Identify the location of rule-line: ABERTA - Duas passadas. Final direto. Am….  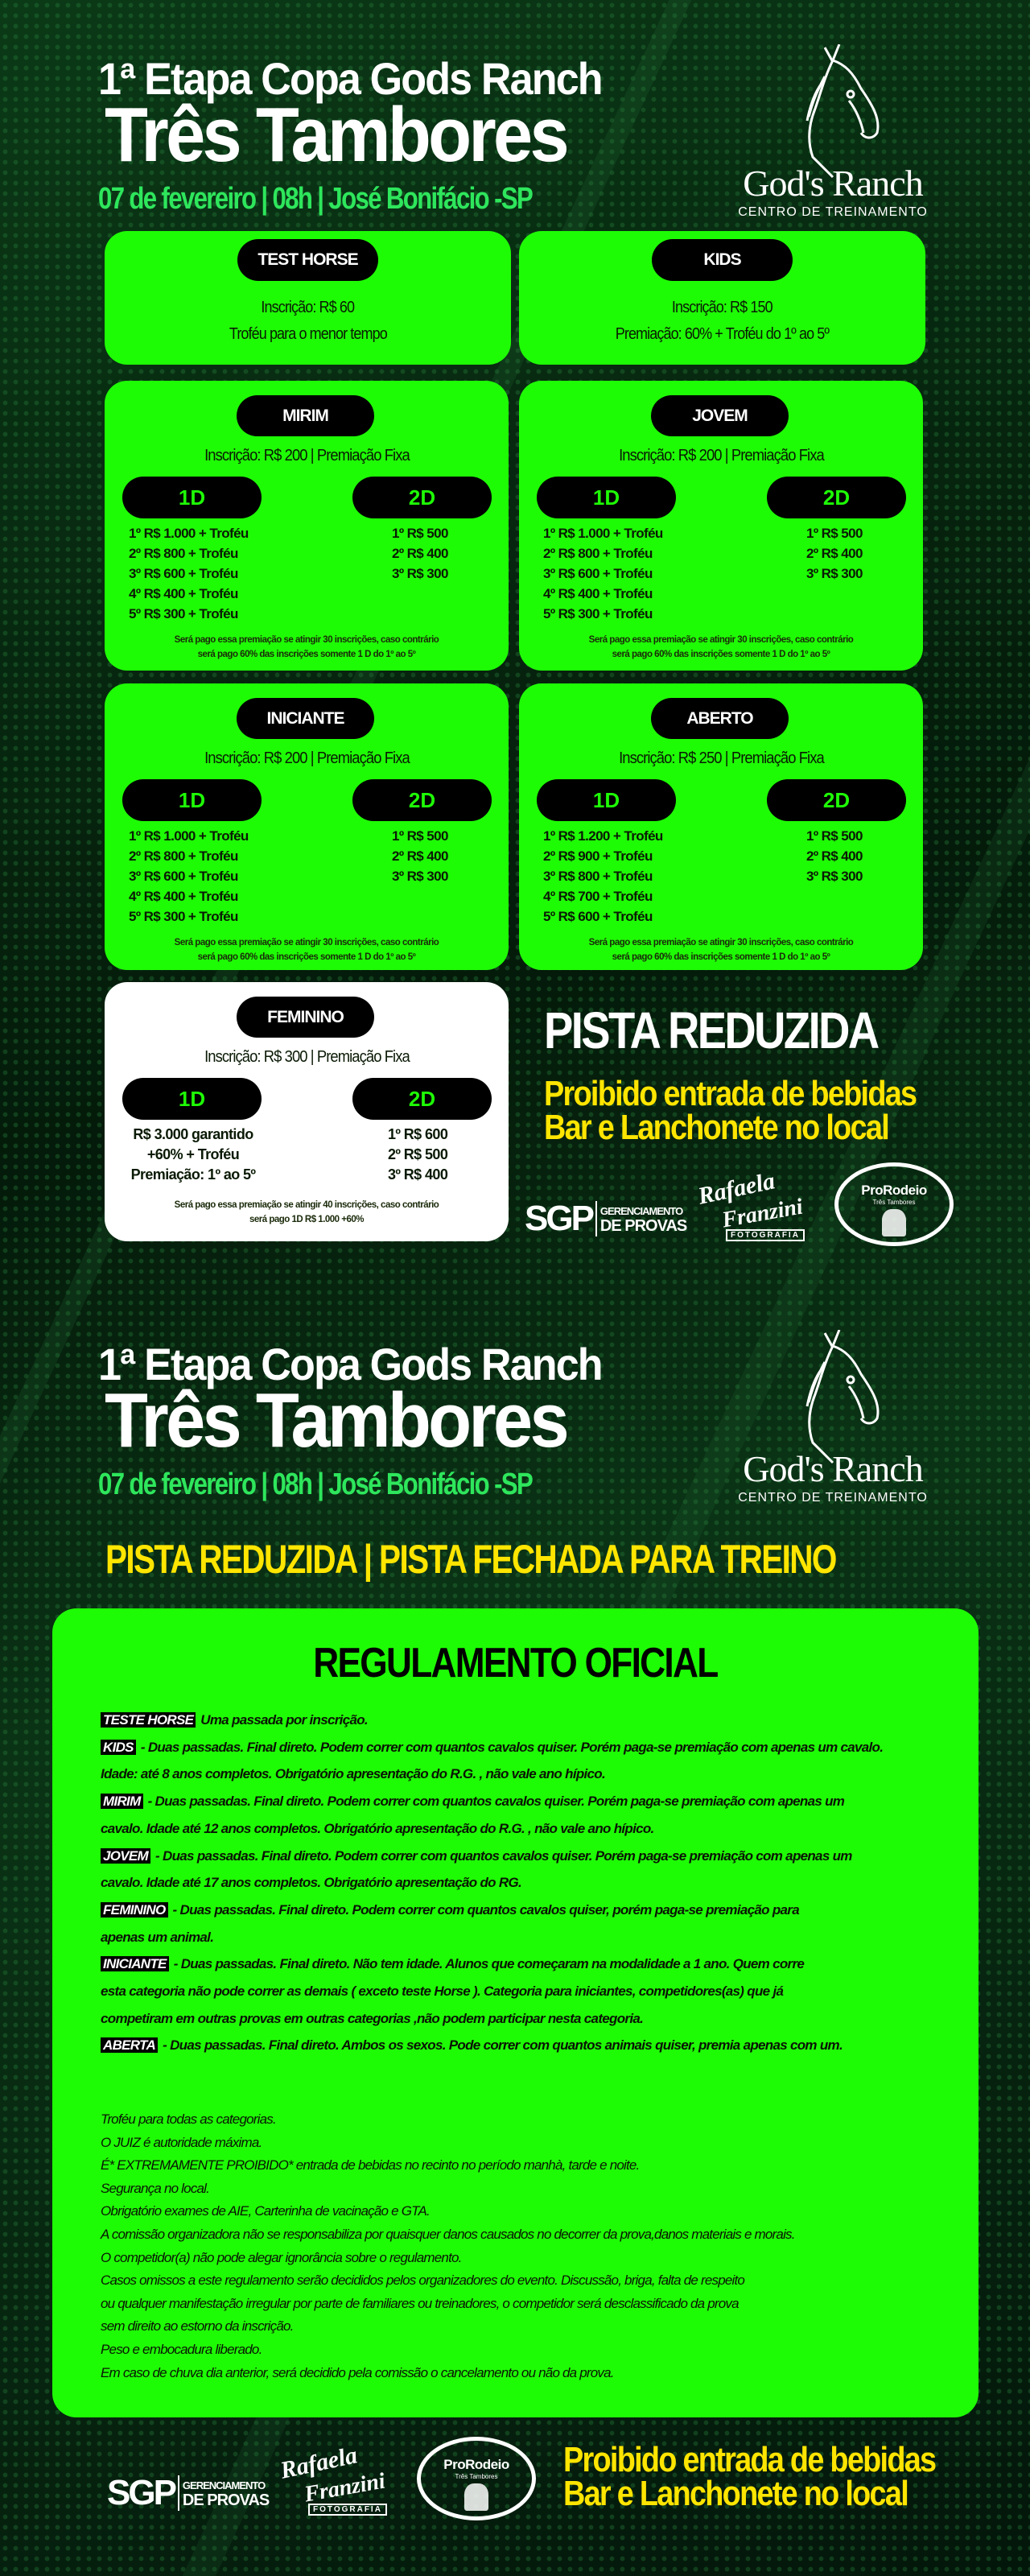
(472, 2045).